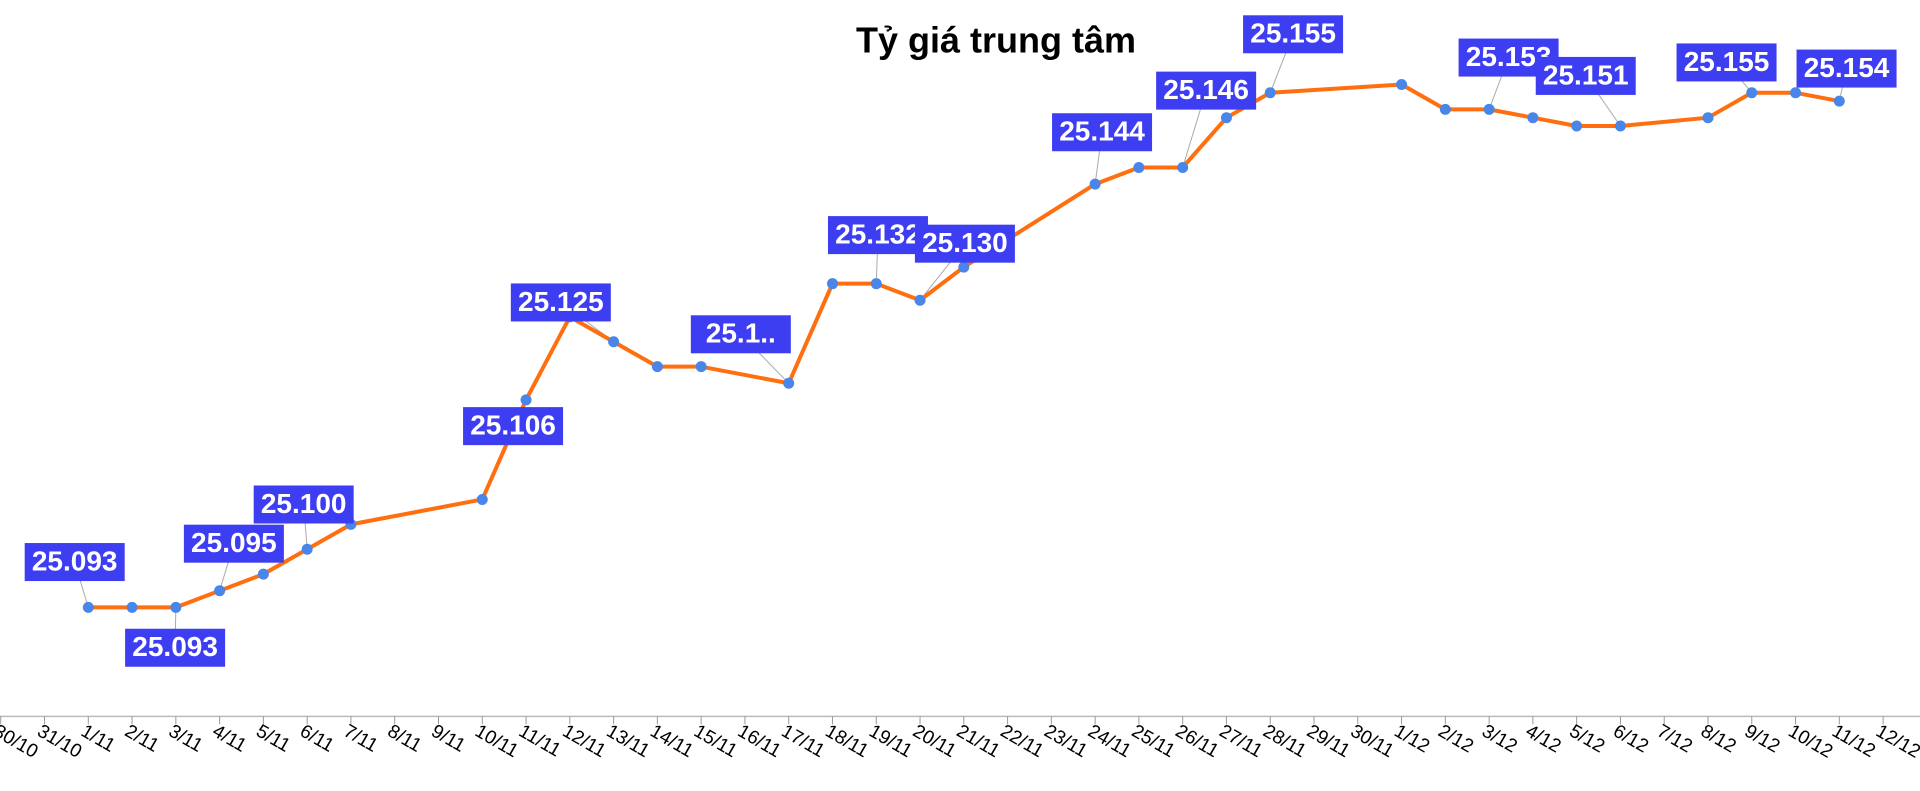 The image size is (1920, 791). I want to click on data-label: 25.132, so click(878, 233).